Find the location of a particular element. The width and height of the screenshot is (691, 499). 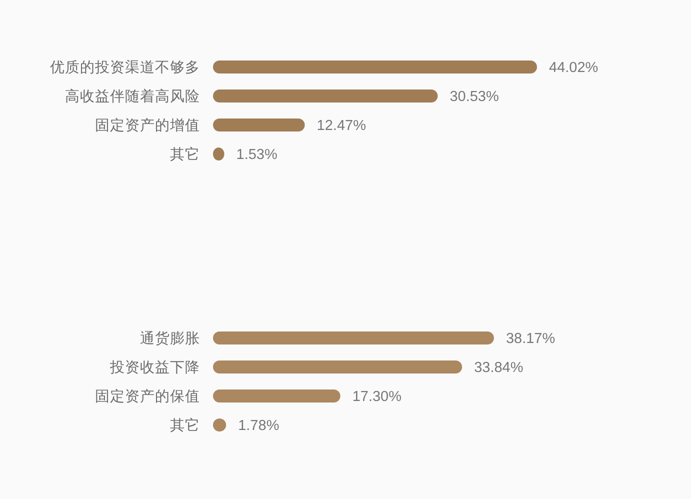

data-label: 38.17% is located at coordinates (531, 339).